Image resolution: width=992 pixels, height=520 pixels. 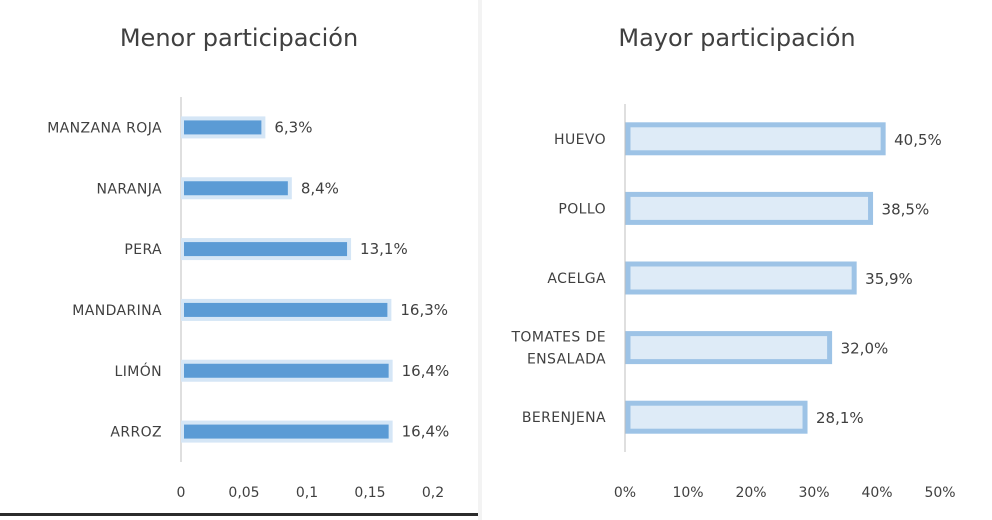 I want to click on left-data-label: 8,4%, so click(x=320, y=188).